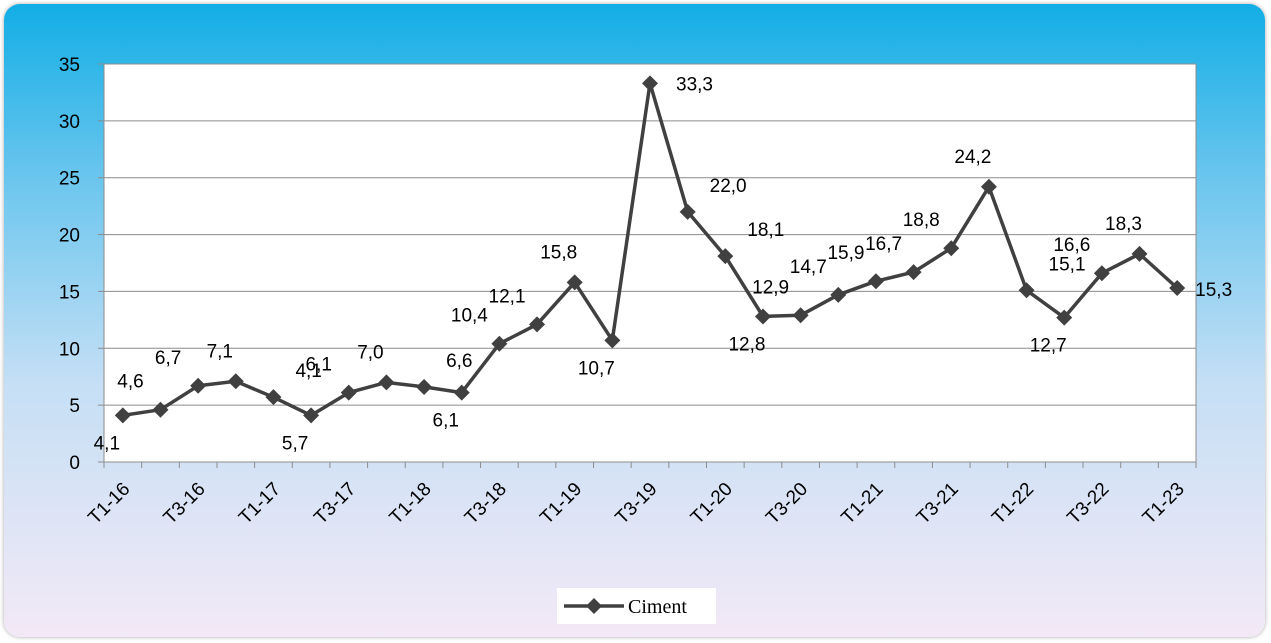 This screenshot has width=1271, height=643. Describe the element at coordinates (558, 252) in the screenshot. I see `data-label: 15,8` at that location.